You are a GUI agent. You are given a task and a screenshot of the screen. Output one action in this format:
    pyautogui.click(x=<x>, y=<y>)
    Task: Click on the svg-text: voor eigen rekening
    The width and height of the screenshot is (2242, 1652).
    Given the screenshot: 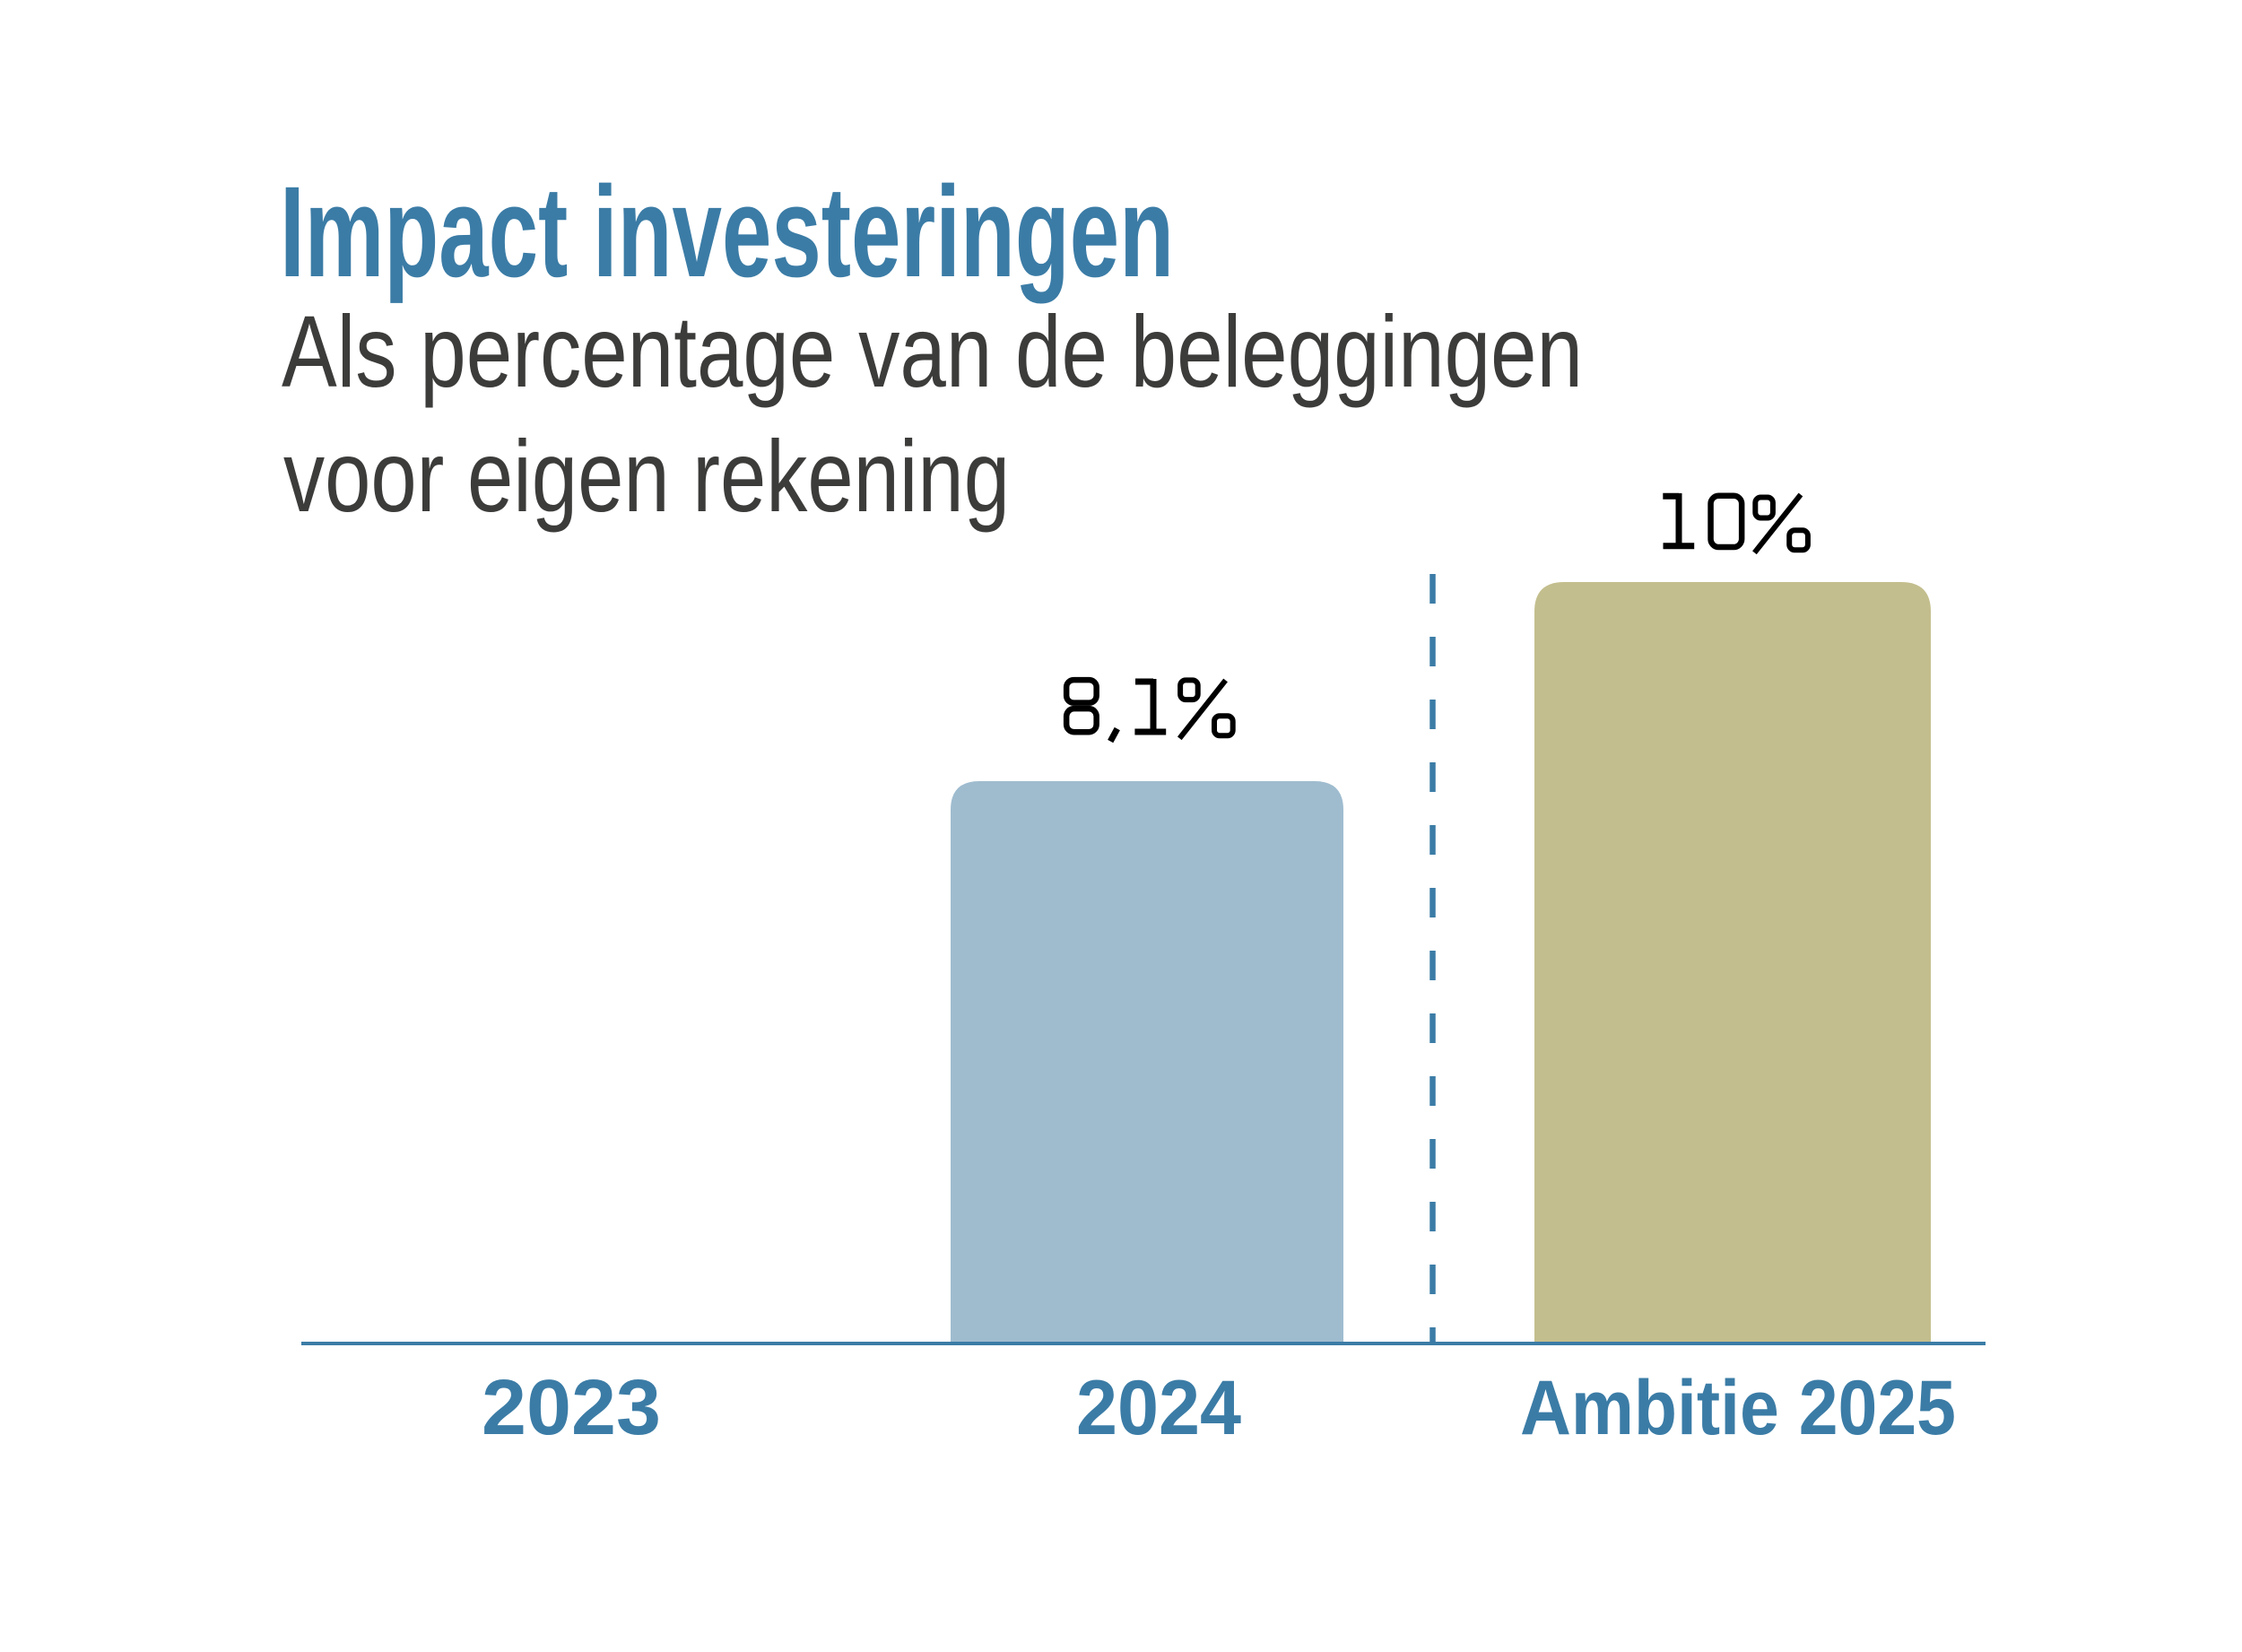 What is the action you would take?
    pyautogui.click(x=646, y=476)
    